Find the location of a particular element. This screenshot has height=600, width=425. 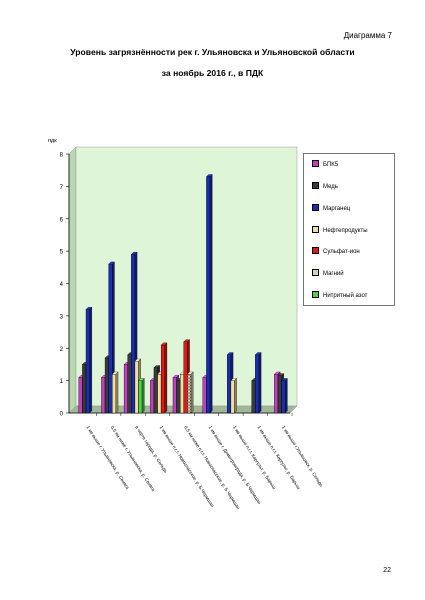

legend-label: Сульфат-ион is located at coordinates (341, 252).